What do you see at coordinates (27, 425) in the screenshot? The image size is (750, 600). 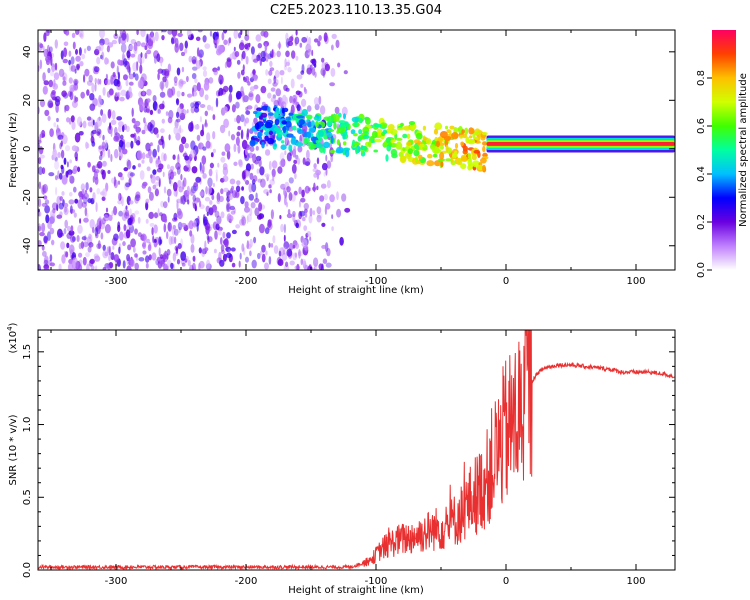 I see `y-tick-label: 1.0` at bounding box center [27, 425].